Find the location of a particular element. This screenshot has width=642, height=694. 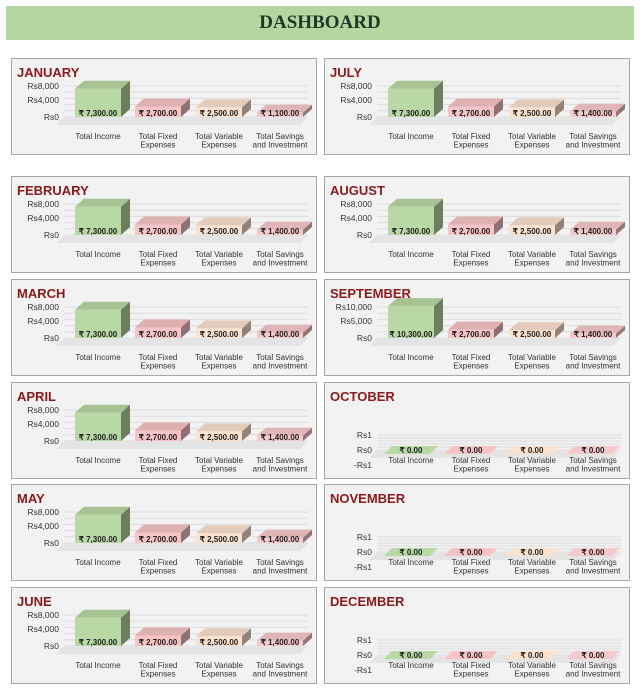

y-tick-label: -Rs1 is located at coordinates (363, 567).